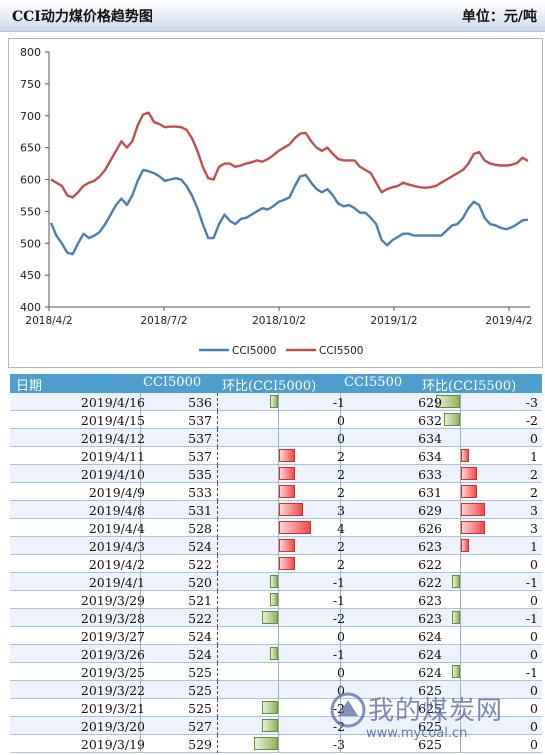  What do you see at coordinates (200, 744) in the screenshot?
I see `cci5000-cell: 529` at bounding box center [200, 744].